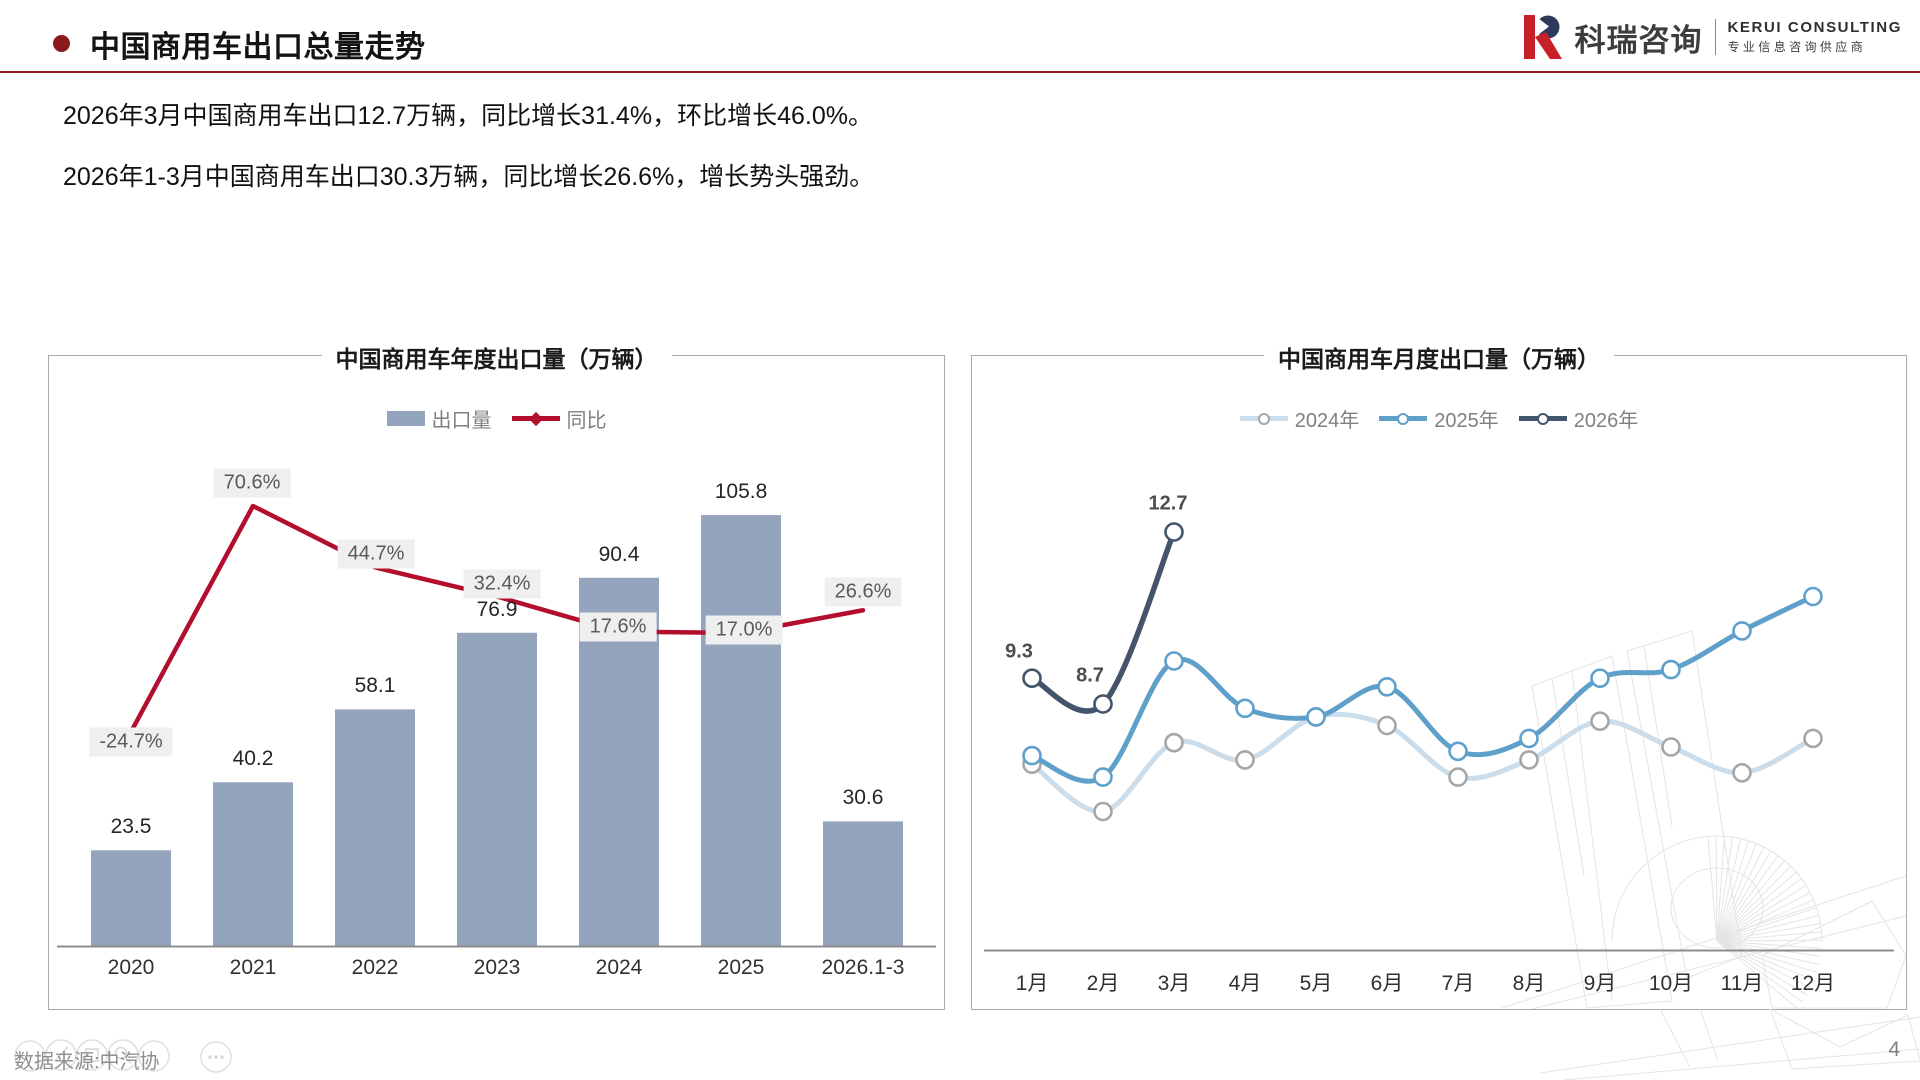  Describe the element at coordinates (496, 357) in the screenshot. I see `annual-chart-title: 中国商用车年度出口量（万辆）` at that location.